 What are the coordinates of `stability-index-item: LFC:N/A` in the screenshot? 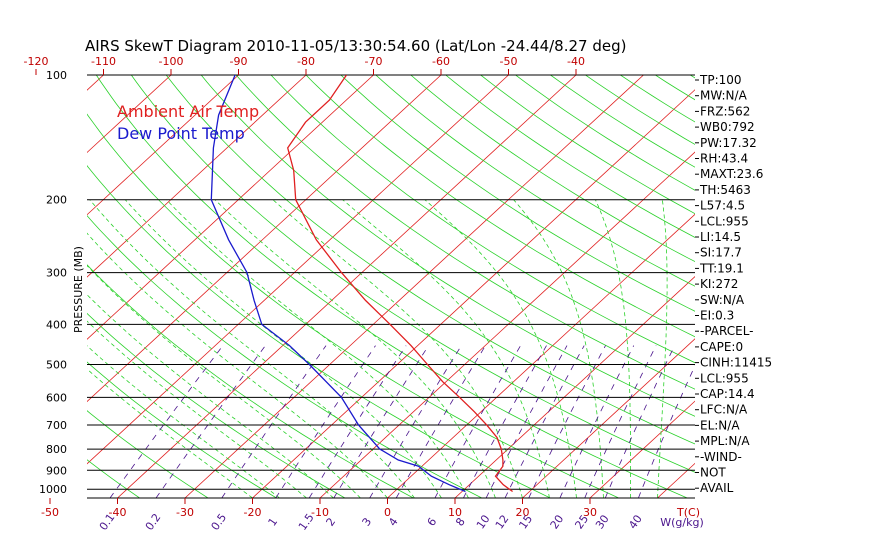 It's located at (724, 410).